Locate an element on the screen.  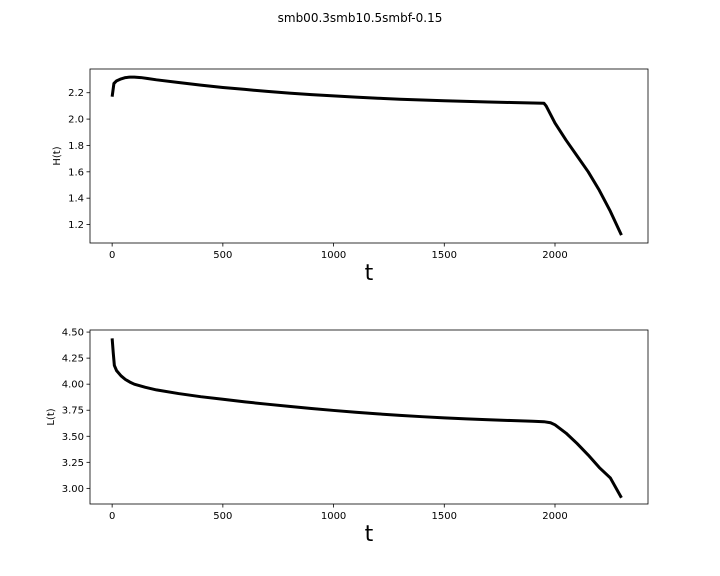
l-t-x-axis: 0 500 1000 1500 2000 is located at coordinates (338, 513).